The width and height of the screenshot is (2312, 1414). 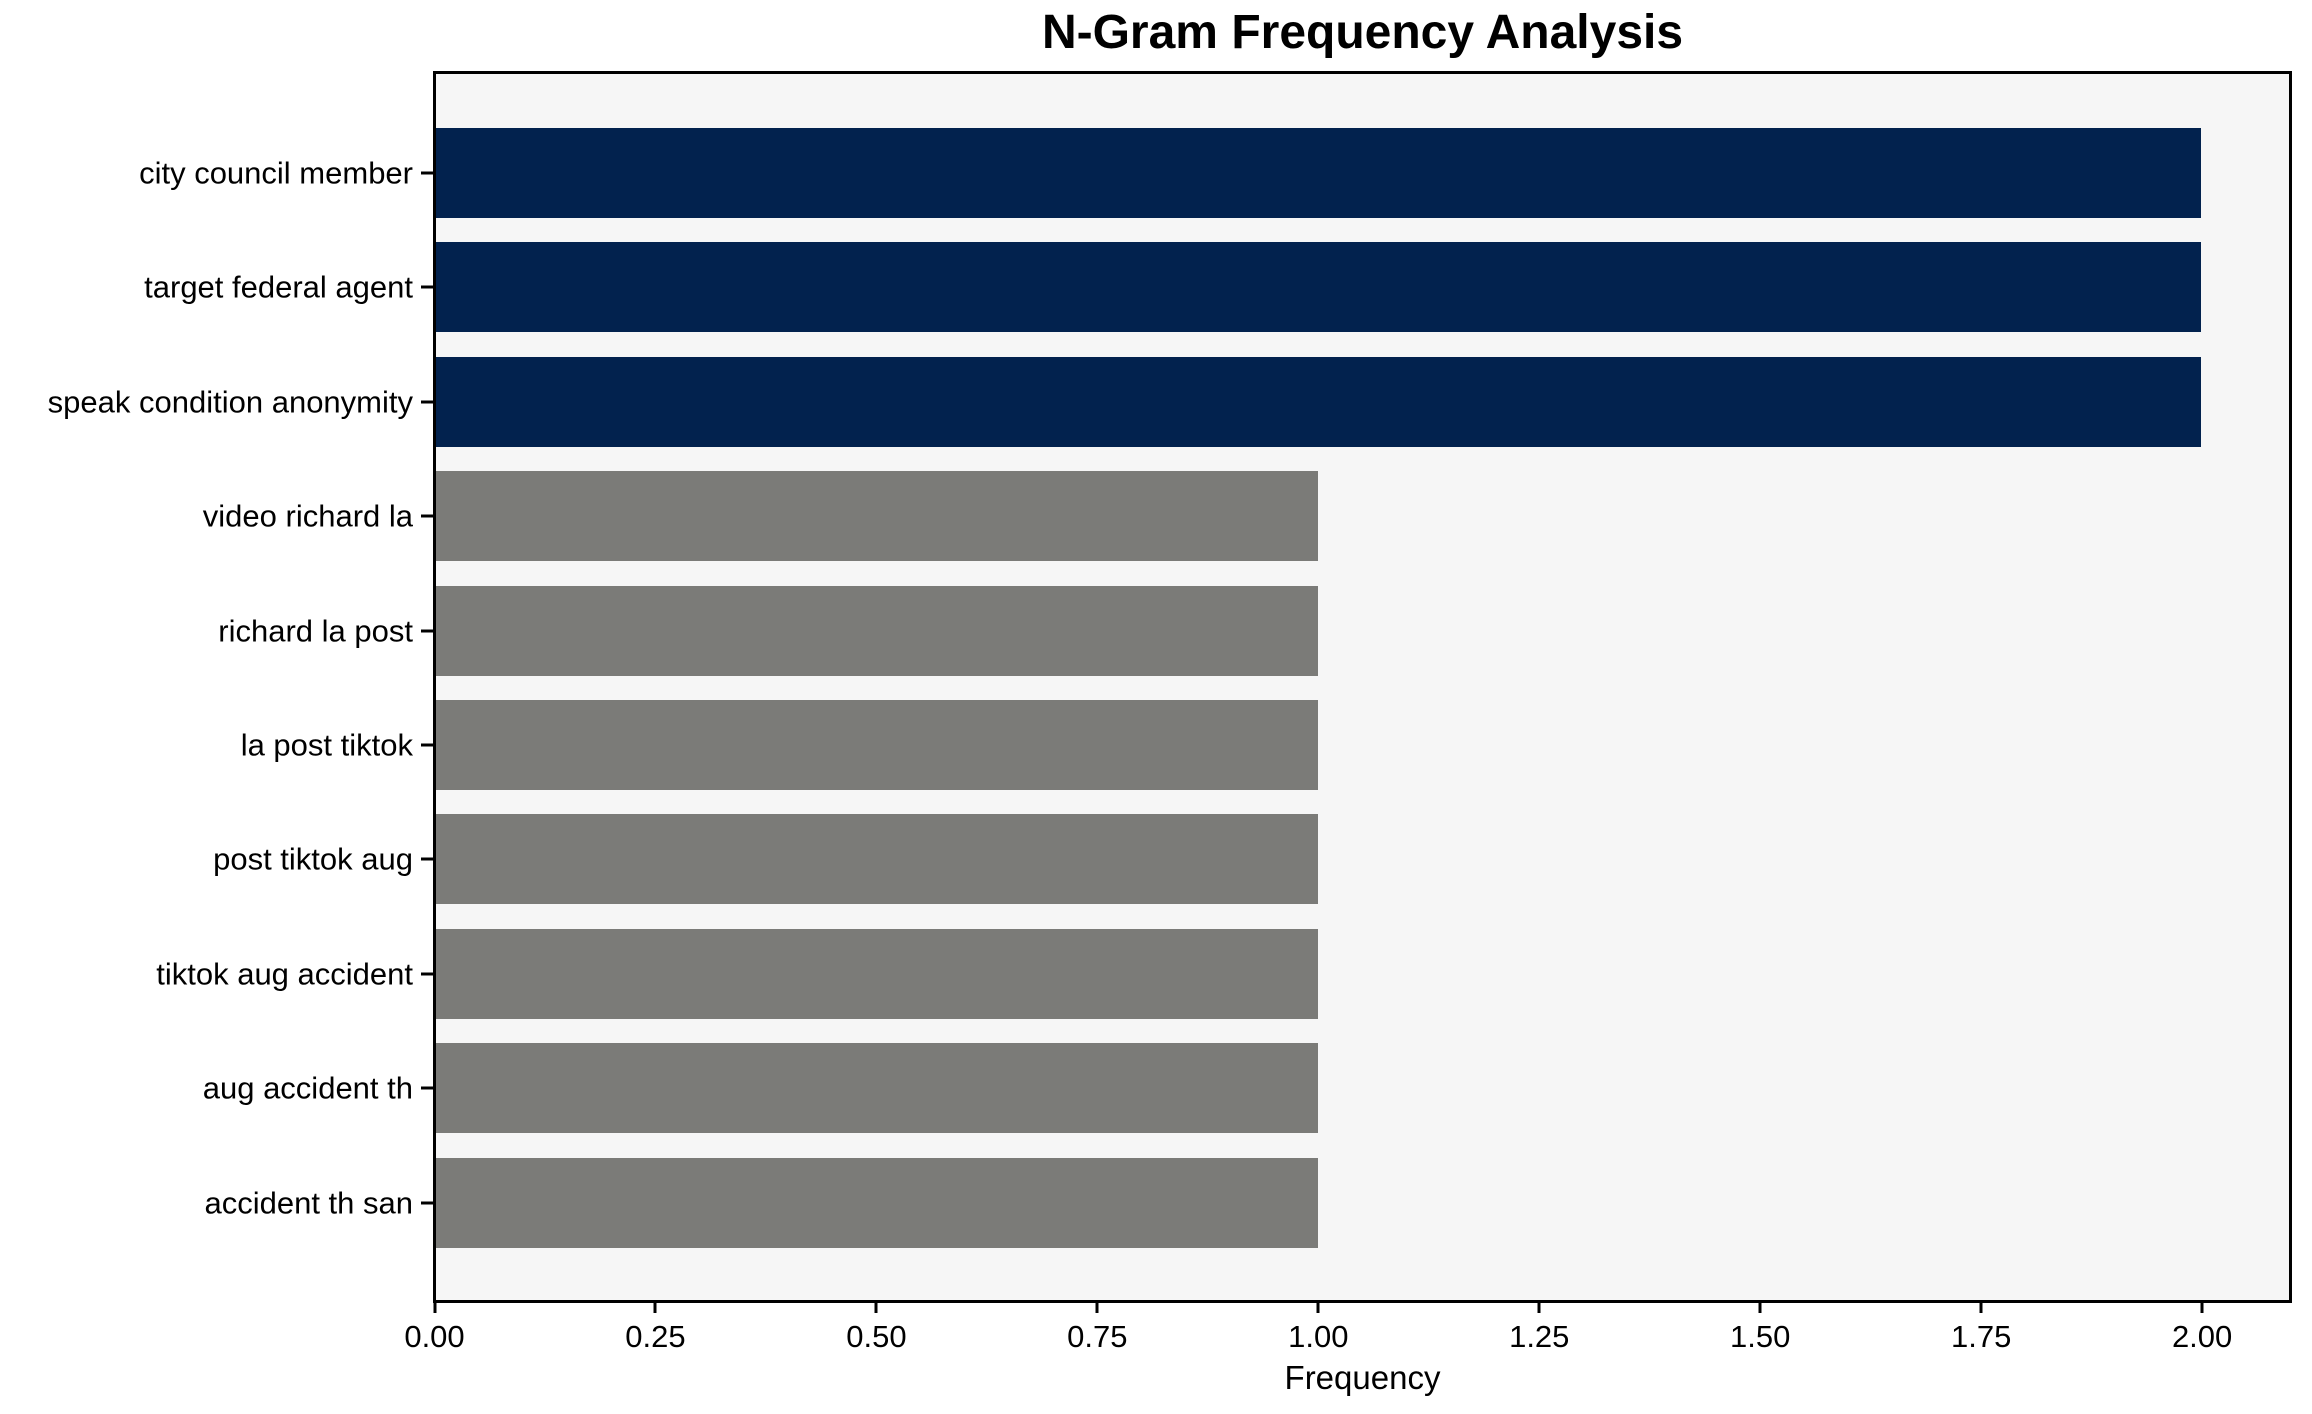 I want to click on x-tick-label: 0.00, so click(x=434, y=1336).